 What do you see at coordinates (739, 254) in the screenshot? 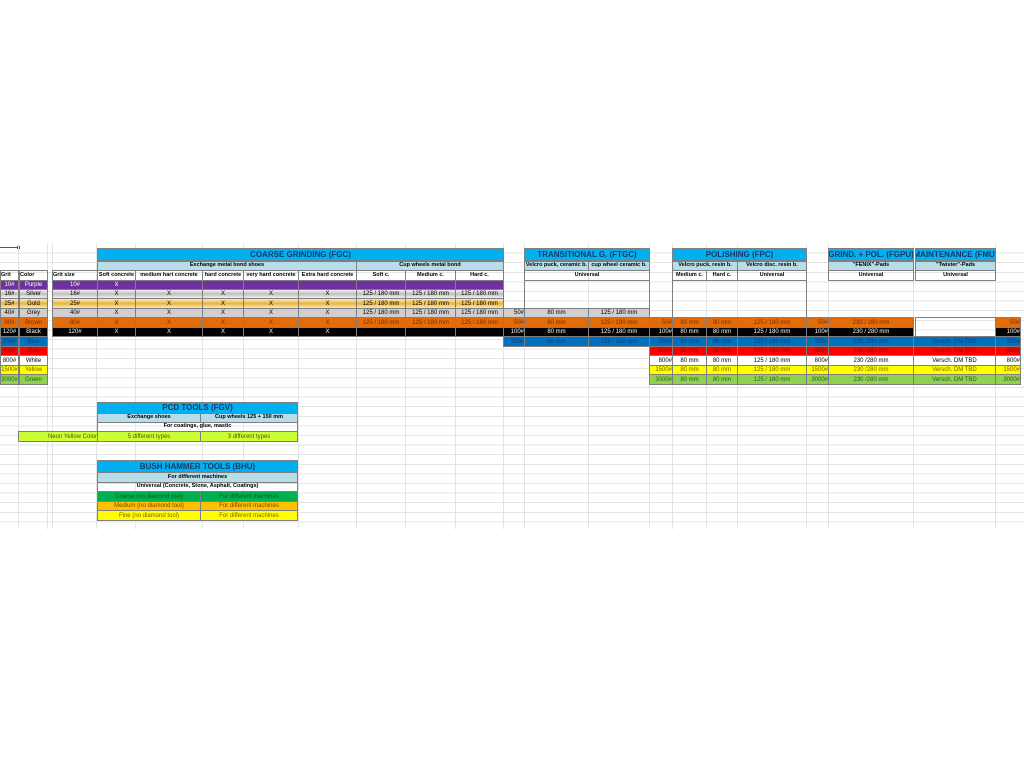
I see `polishing-title: POLISHING (FPC)` at bounding box center [739, 254].